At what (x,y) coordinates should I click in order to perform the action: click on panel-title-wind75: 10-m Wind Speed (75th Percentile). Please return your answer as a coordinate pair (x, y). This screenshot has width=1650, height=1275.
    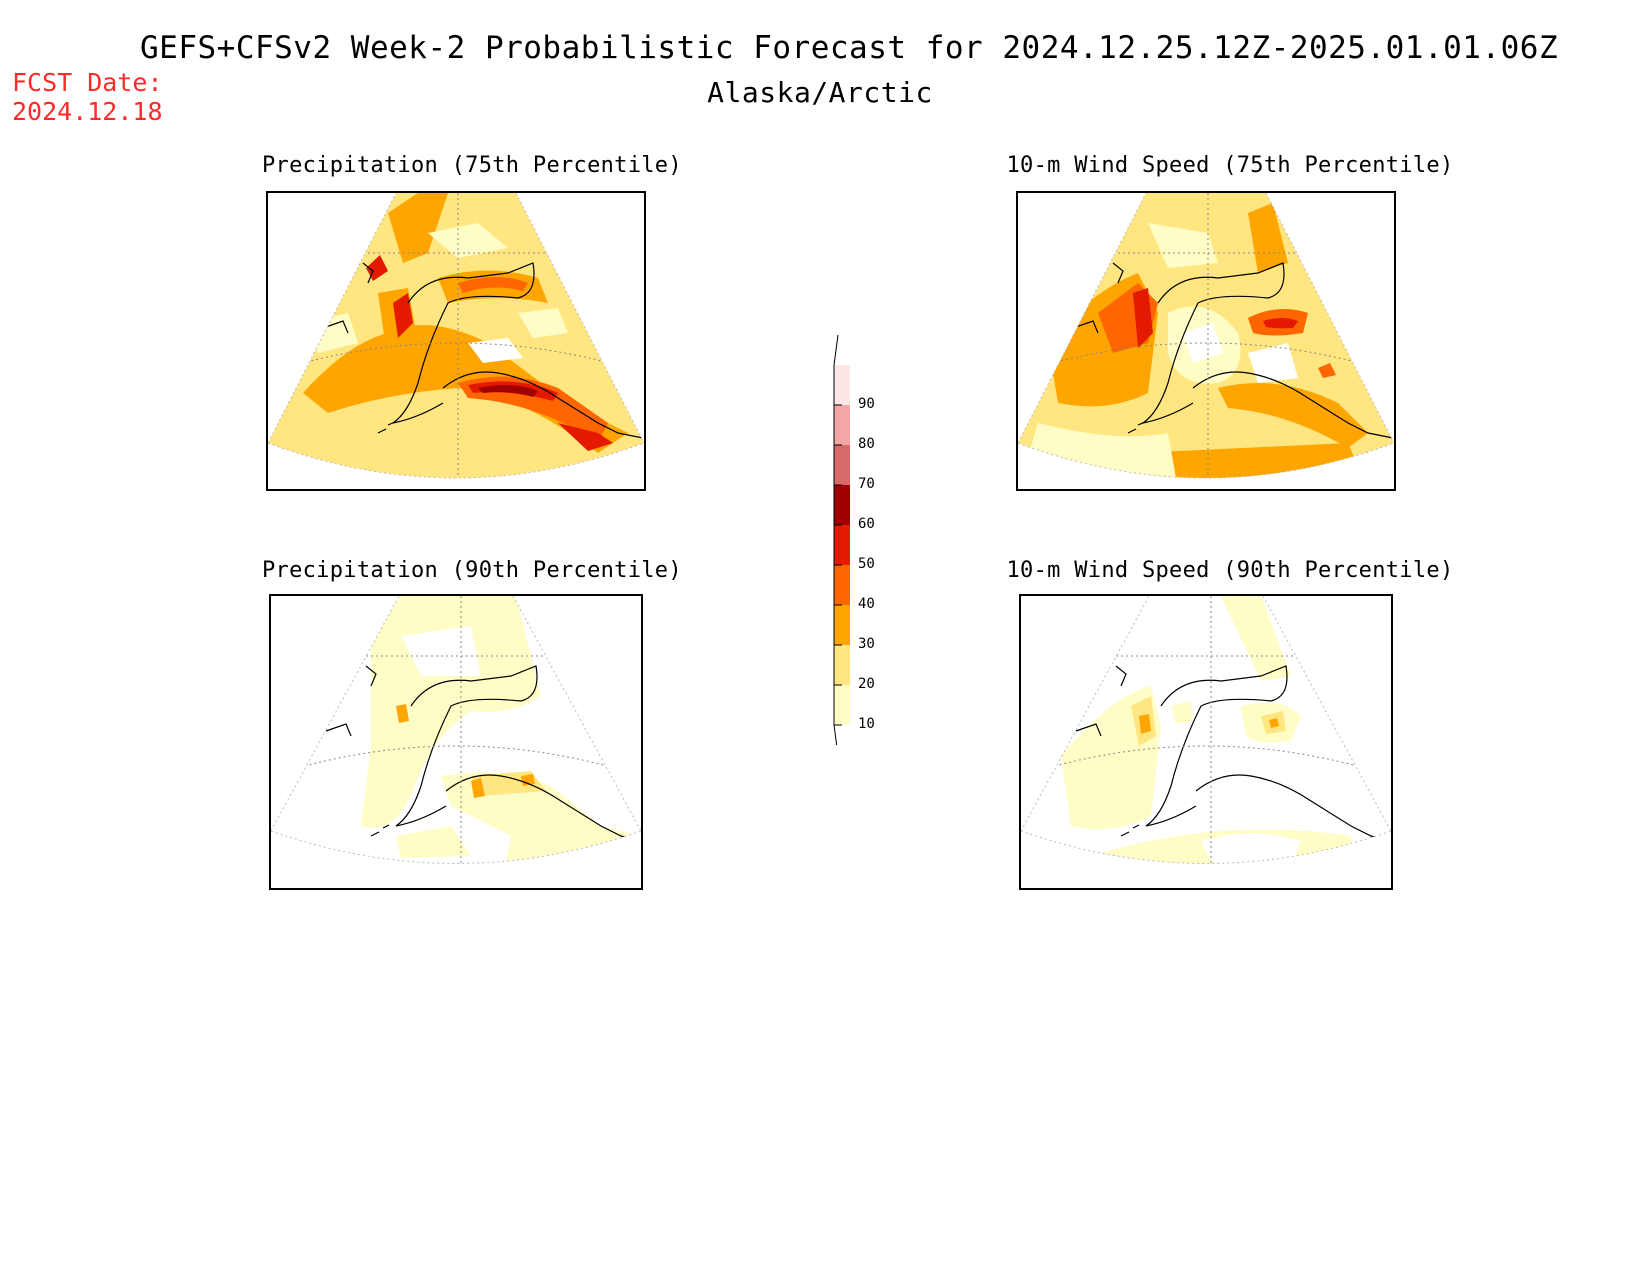
    Looking at the image, I should click on (1230, 165).